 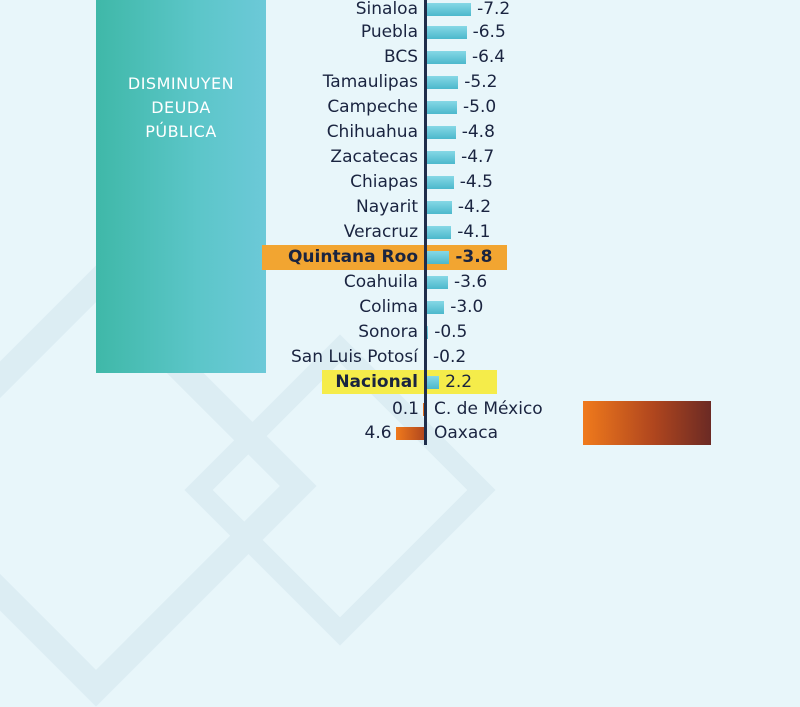 I want to click on value-label-zacatecas: -4.7, so click(x=478, y=157).